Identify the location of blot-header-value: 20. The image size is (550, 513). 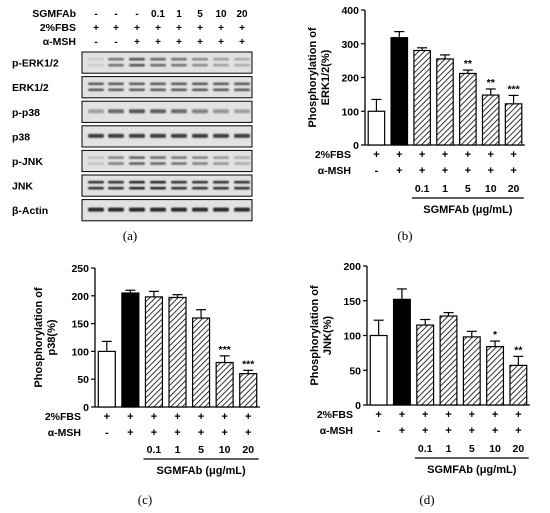
(242, 14).